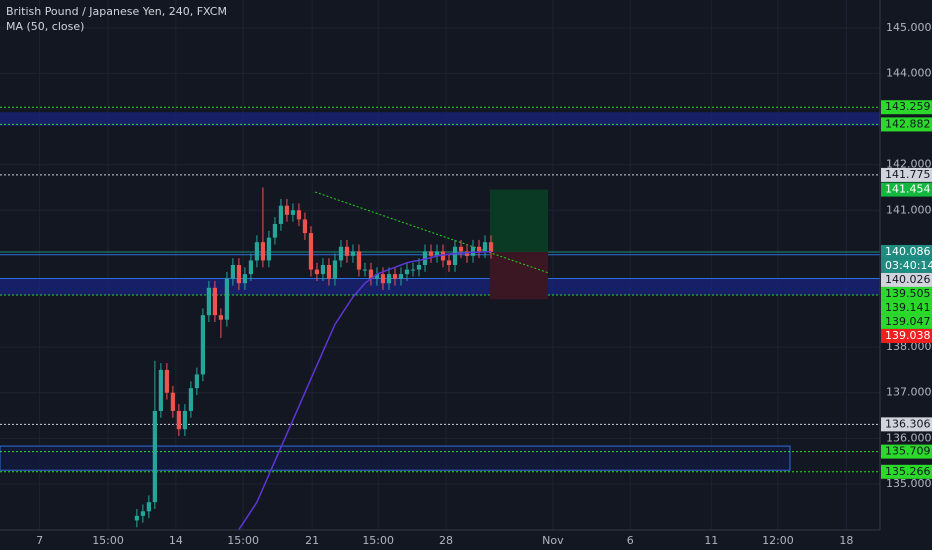  I want to click on price-label: 135.709, so click(908, 451).